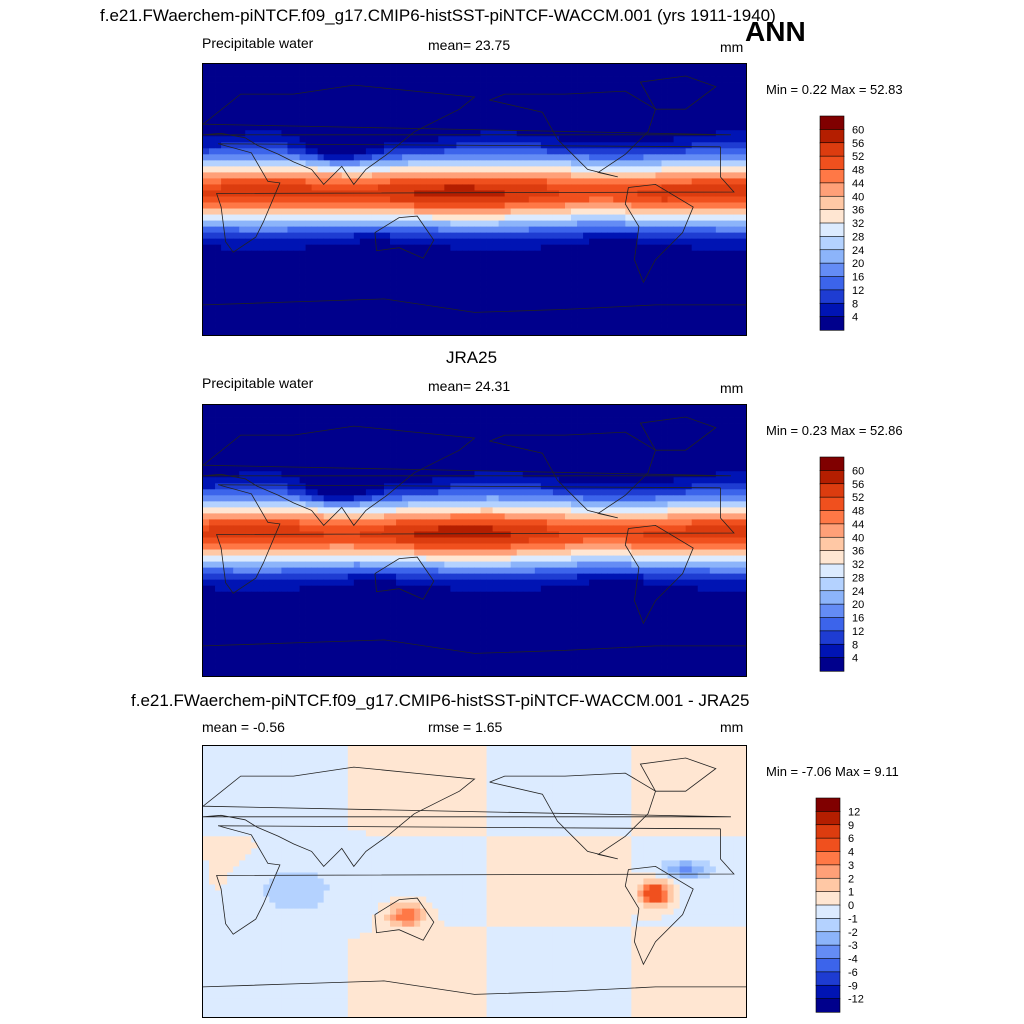 This screenshot has height=1024, width=1024. I want to click on colorbar-model: 60 56 52 48 44 40 36 32 28 24 20 16 12 8 4, so click(849, 223).